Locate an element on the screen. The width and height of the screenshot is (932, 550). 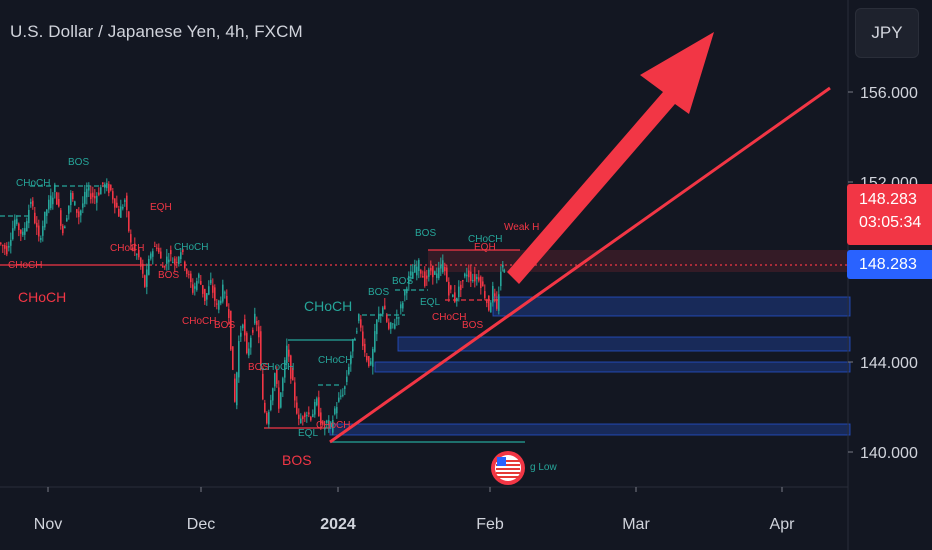
flag-canton is located at coordinates (501, 461).